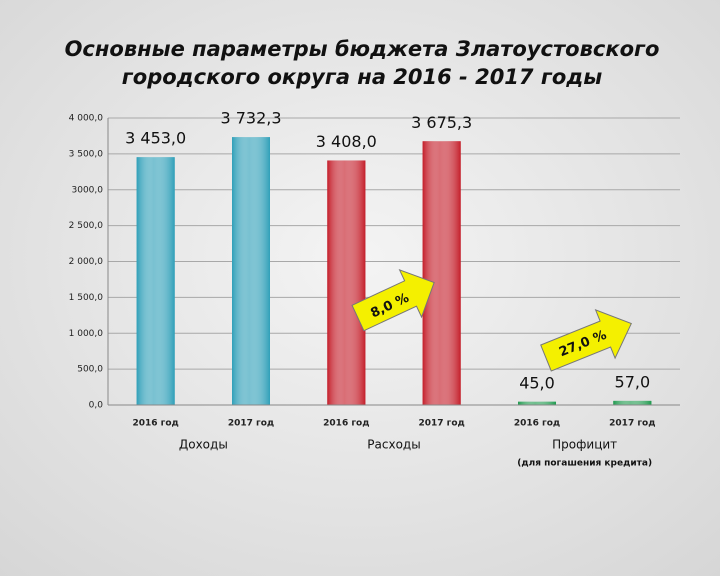 This screenshot has height=576, width=720. What do you see at coordinates (96, 406) in the screenshot?
I see `y-tick-label: 0,0` at bounding box center [96, 406].